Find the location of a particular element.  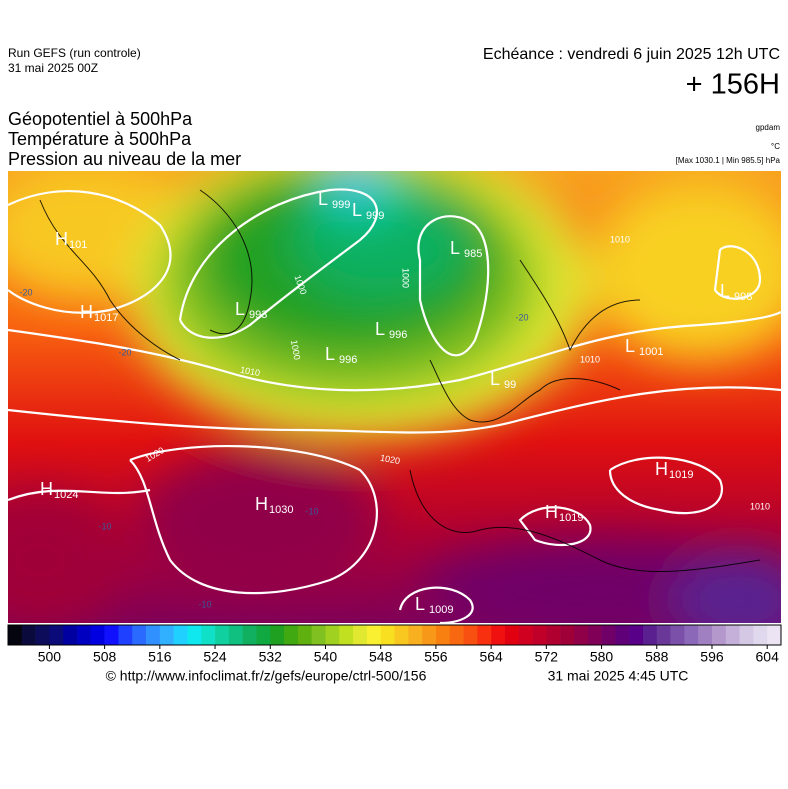

colorbar-tick-label: 556 is located at coordinates (436, 657).